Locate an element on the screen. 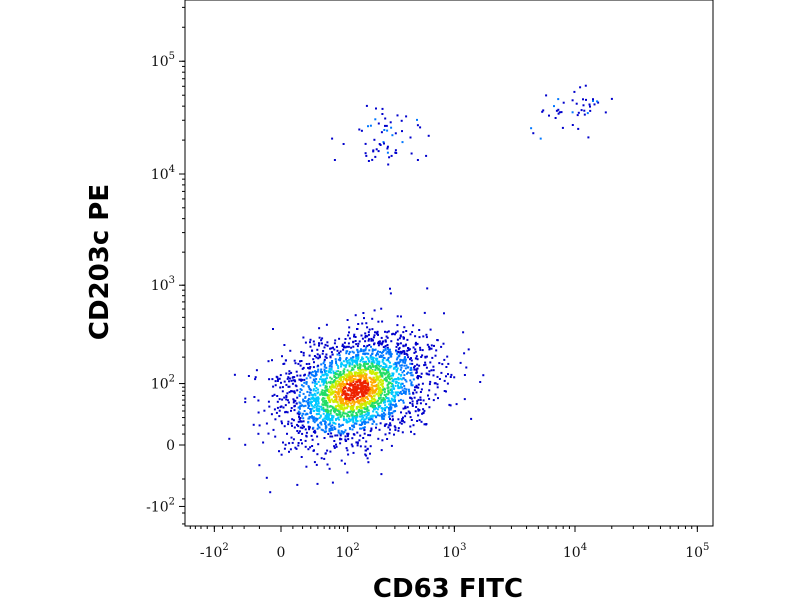 This screenshot has height=600, width=800. x-axis-title: CD63 FITC is located at coordinates (448, 587).